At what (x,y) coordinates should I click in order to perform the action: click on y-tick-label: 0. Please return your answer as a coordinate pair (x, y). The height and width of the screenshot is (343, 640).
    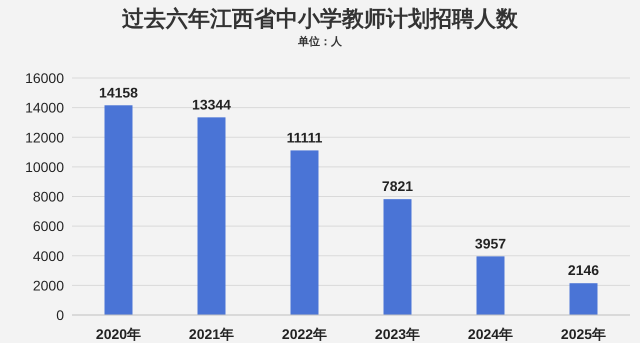
    Looking at the image, I should click on (60, 315).